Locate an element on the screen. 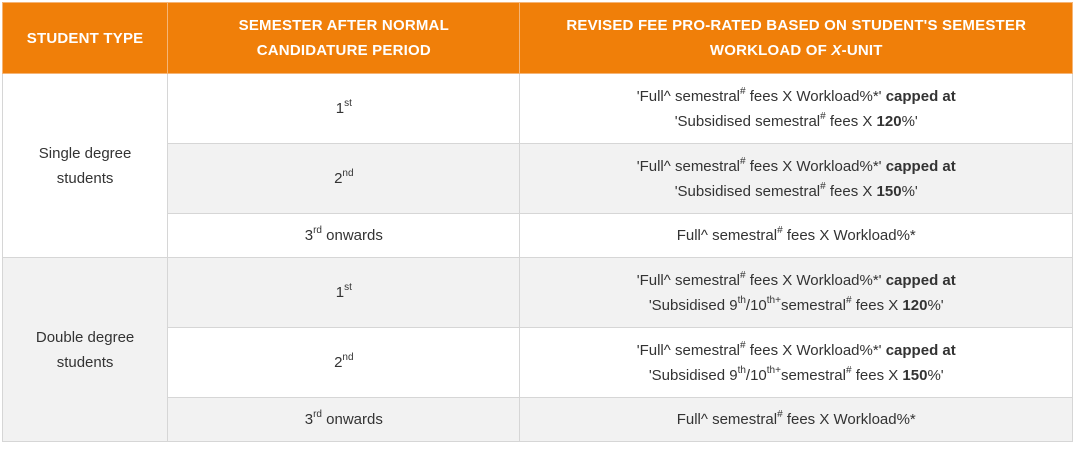  header-fee-line2-post: -UNIT is located at coordinates (862, 50).